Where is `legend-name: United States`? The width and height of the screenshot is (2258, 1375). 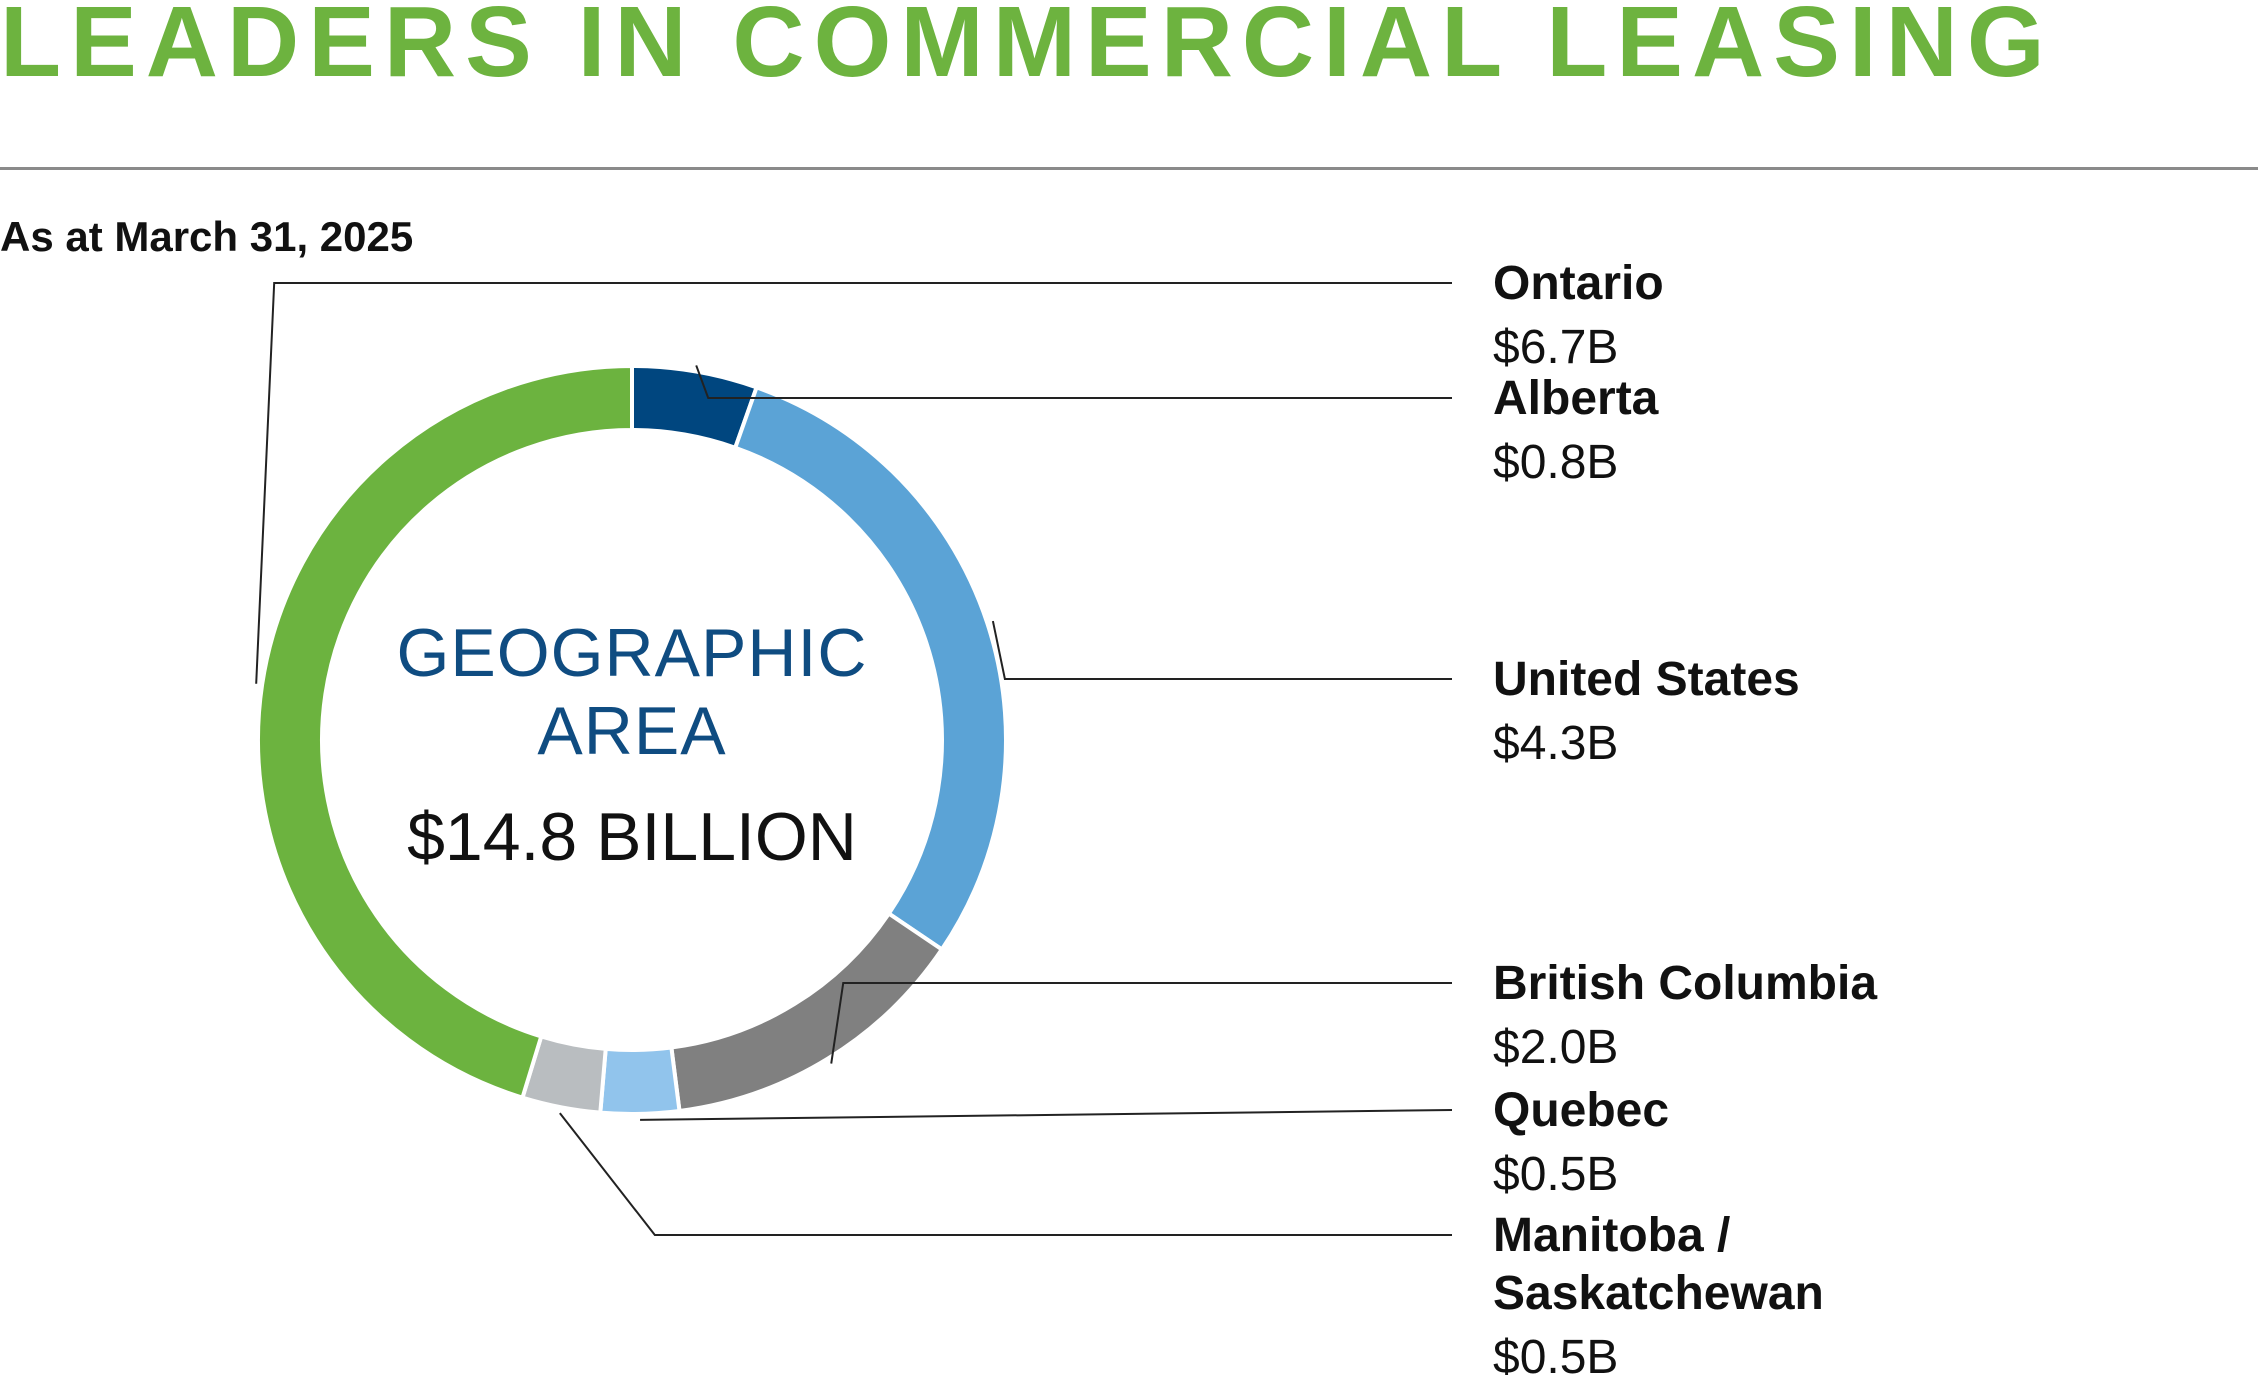 legend-name: United States is located at coordinates (1646, 679).